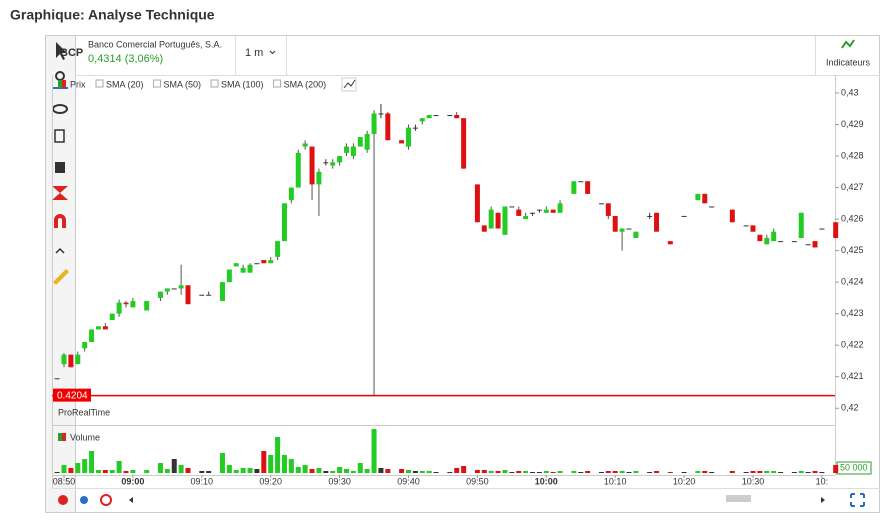 Image resolution: width=891 pixels, height=525 pixels. I want to click on indicators-icon, so click(848, 44).